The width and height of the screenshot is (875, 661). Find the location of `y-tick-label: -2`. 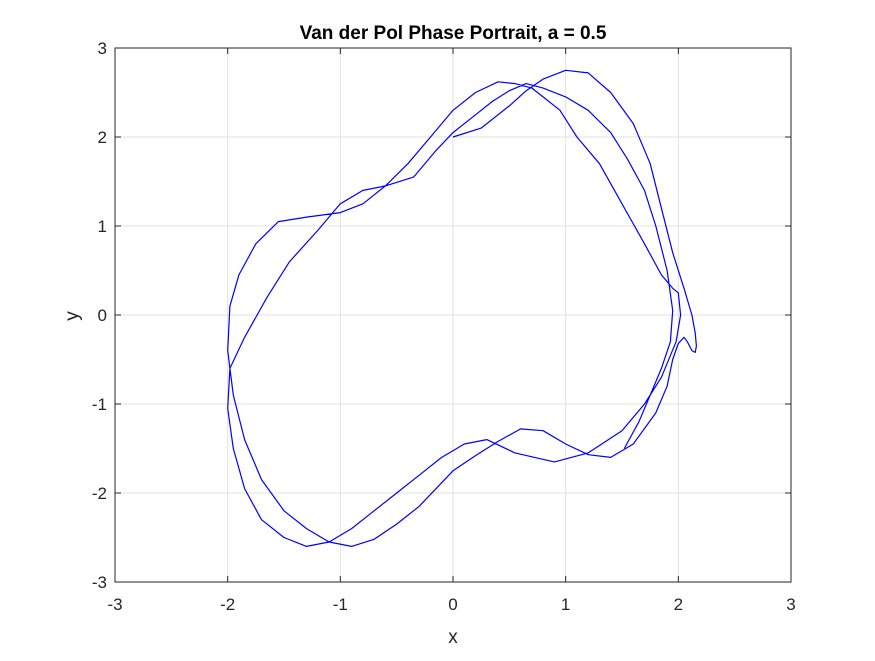

y-tick-label: -2 is located at coordinates (99, 493).